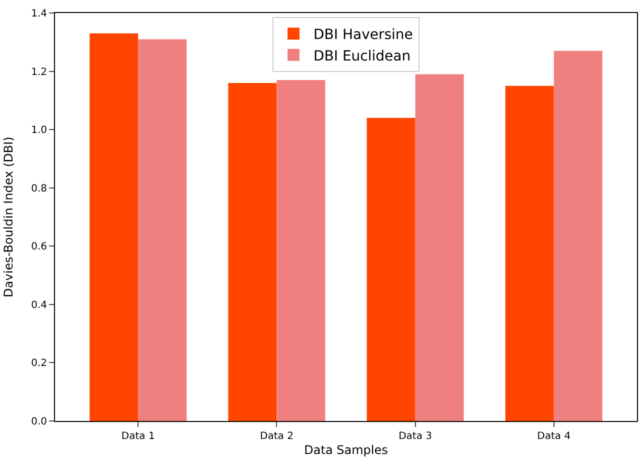 The width and height of the screenshot is (641, 461). What do you see at coordinates (39, 188) in the screenshot?
I see `y-tick-label: 0.8` at bounding box center [39, 188].